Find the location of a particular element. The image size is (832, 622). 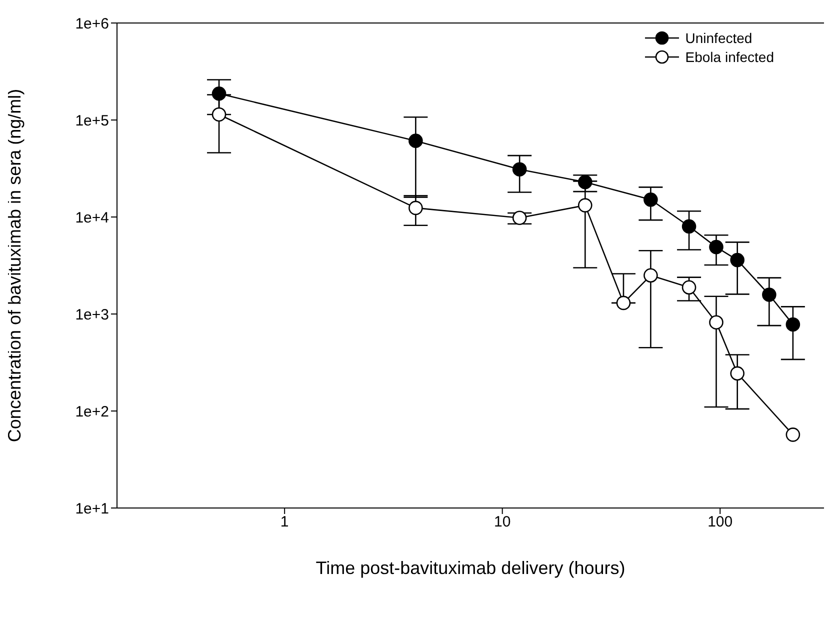

x-axis-title: Time post-bavituximab delivery (hours) is located at coordinates (471, 568).